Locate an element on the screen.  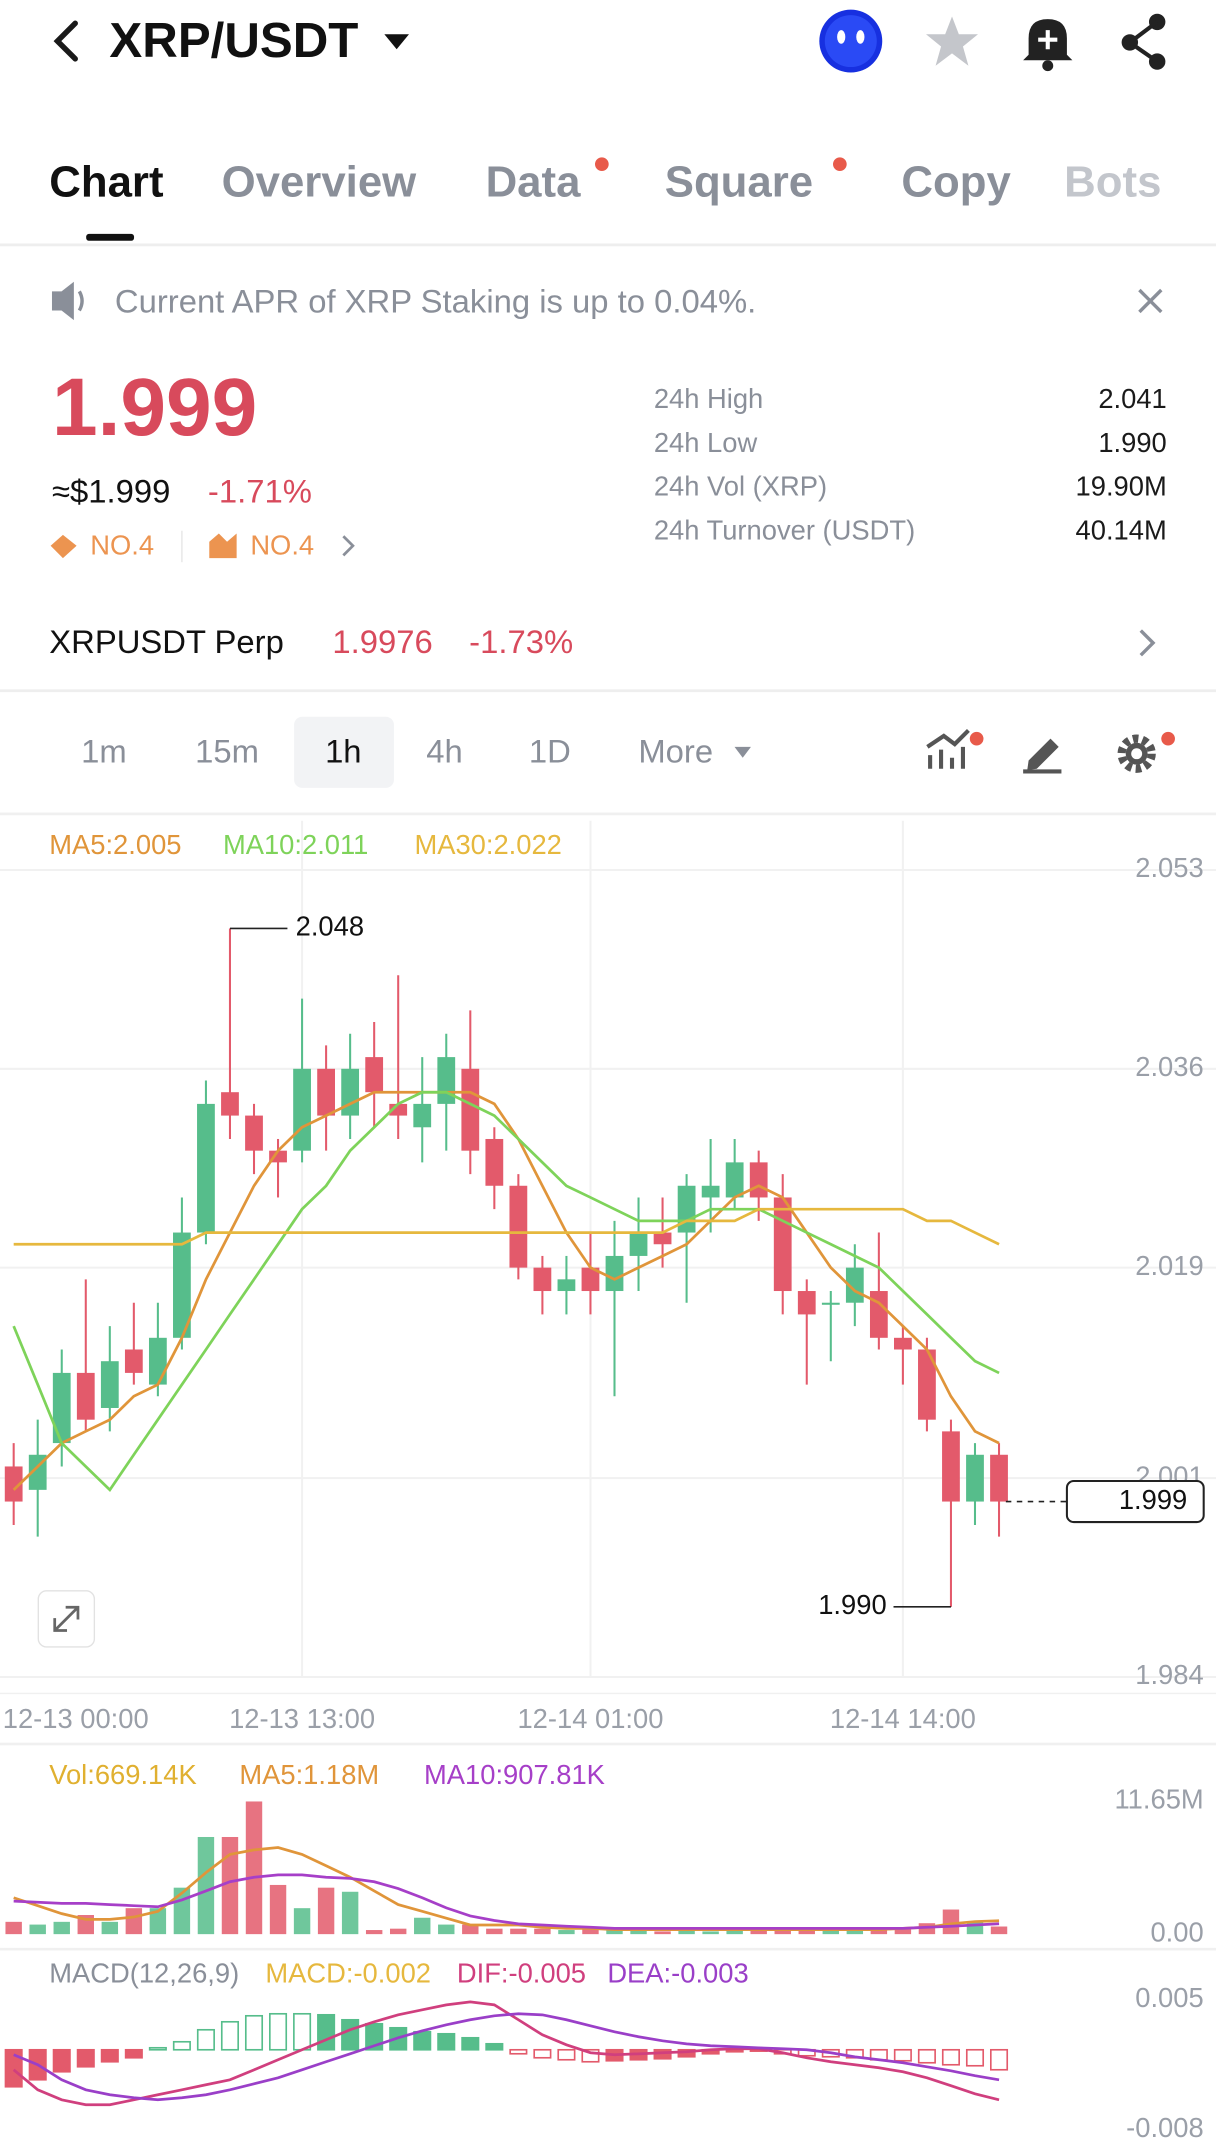
pair-dropdown is located at coordinates (396, 42).